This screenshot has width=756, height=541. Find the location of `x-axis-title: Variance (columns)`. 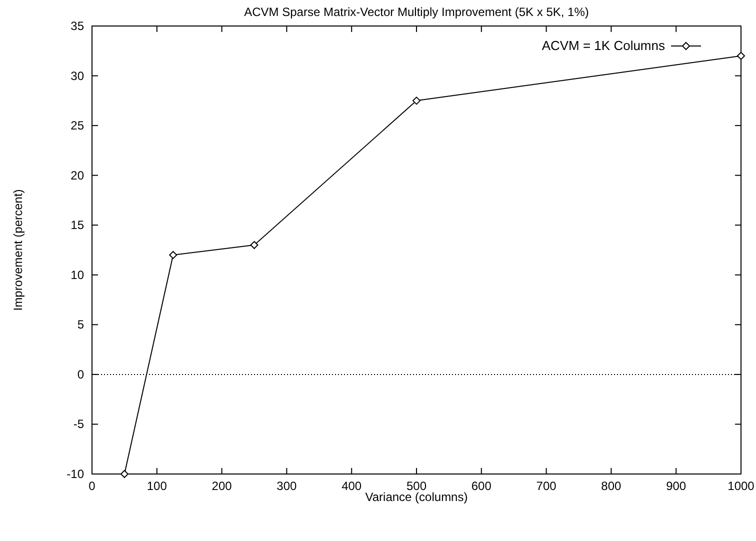

x-axis-title: Variance (columns) is located at coordinates (416, 497).